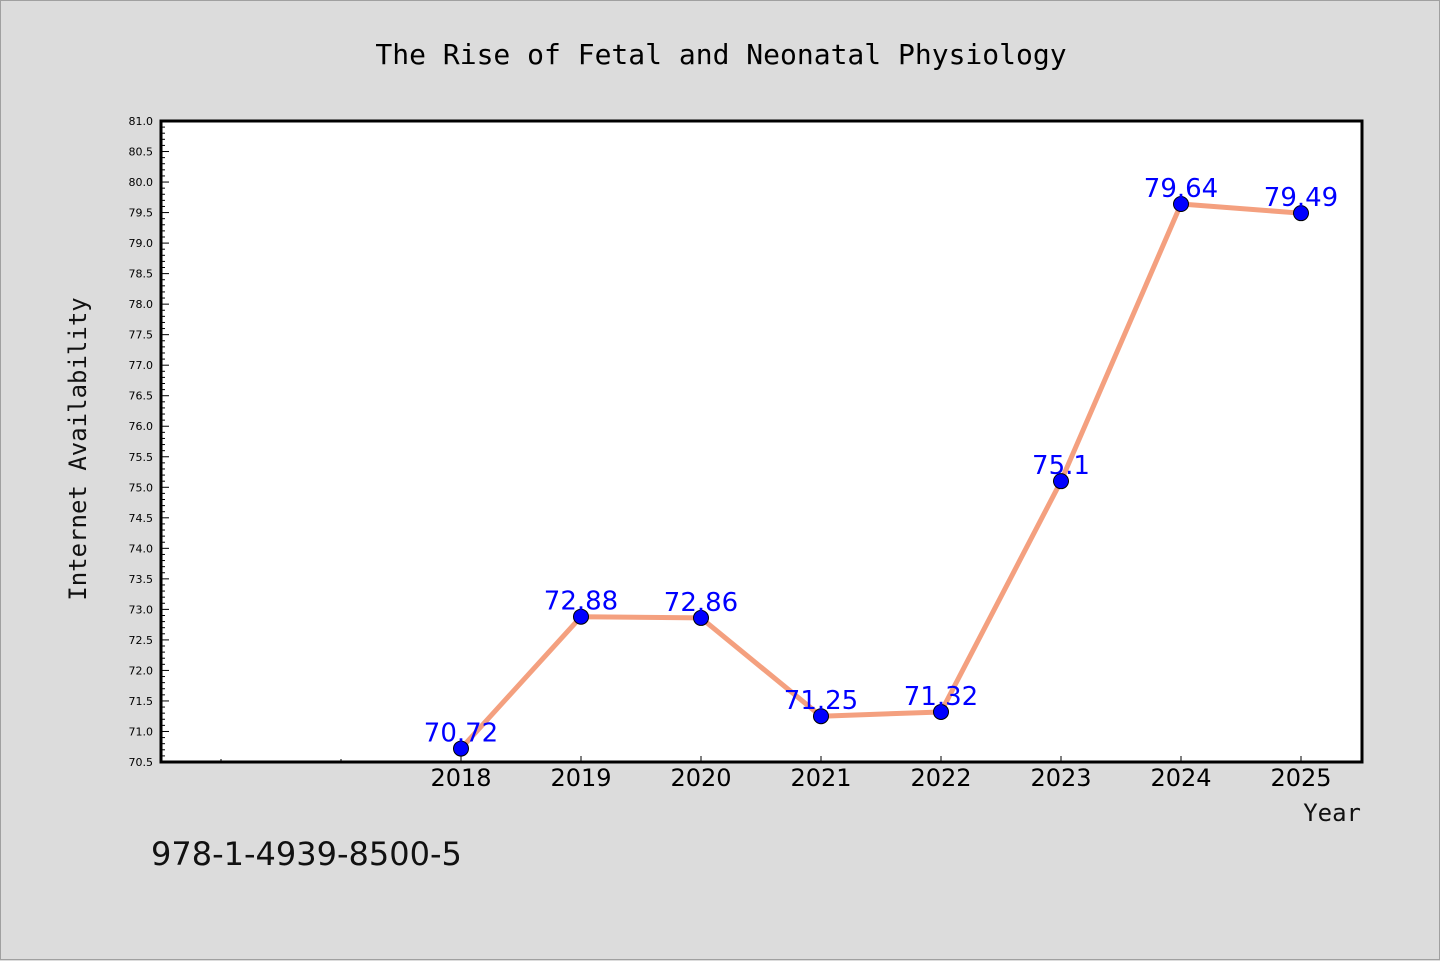  I want to click on y-tick-label: 77.5, so click(141, 335).